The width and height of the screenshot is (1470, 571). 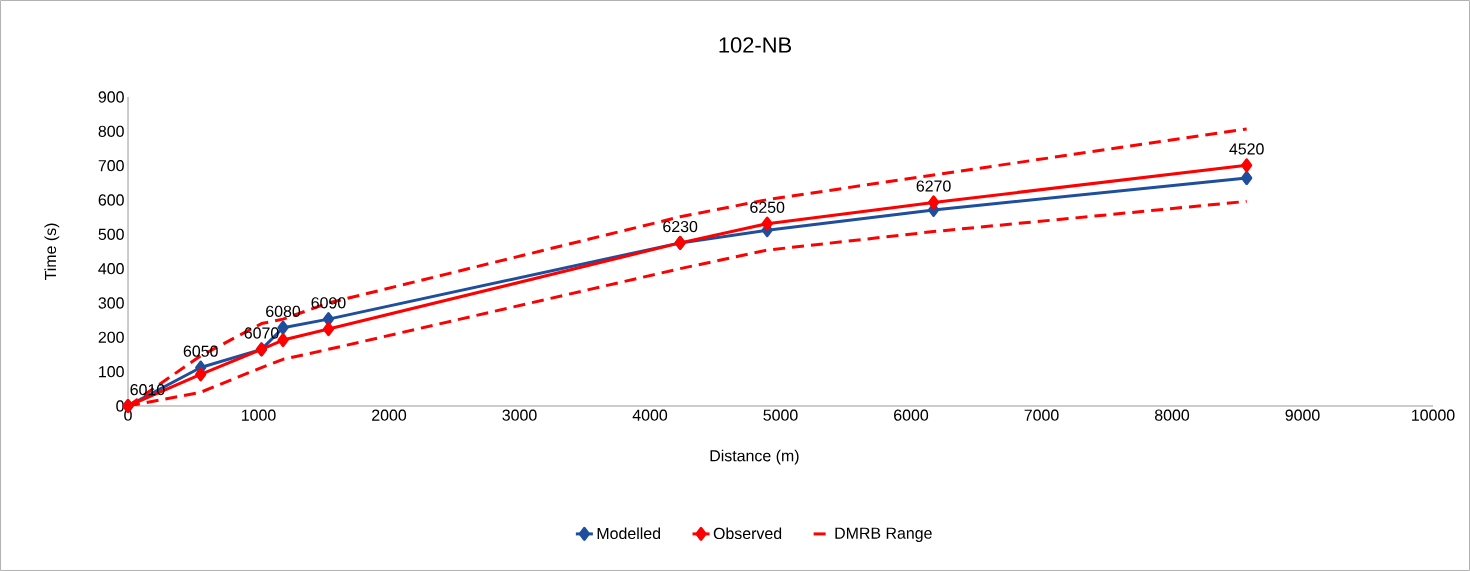 I want to click on y-tick-label: 500, so click(x=111, y=234).